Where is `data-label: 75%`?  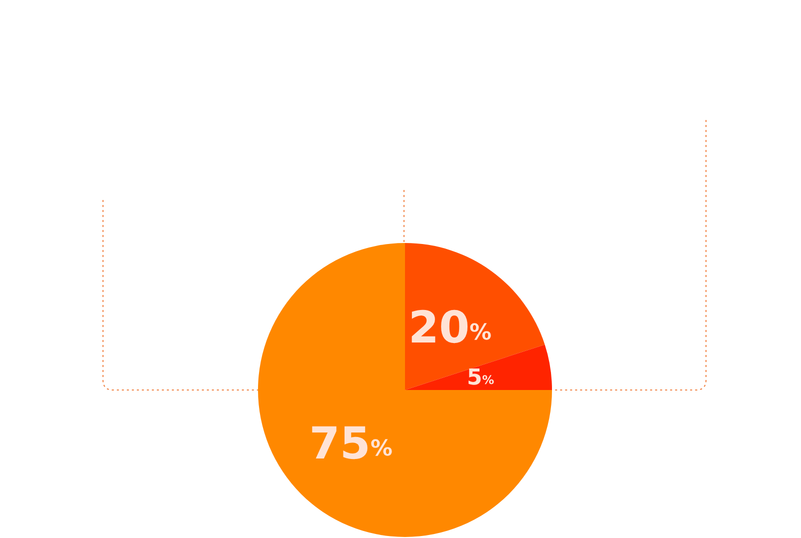 data-label: 75% is located at coordinates (351, 444).